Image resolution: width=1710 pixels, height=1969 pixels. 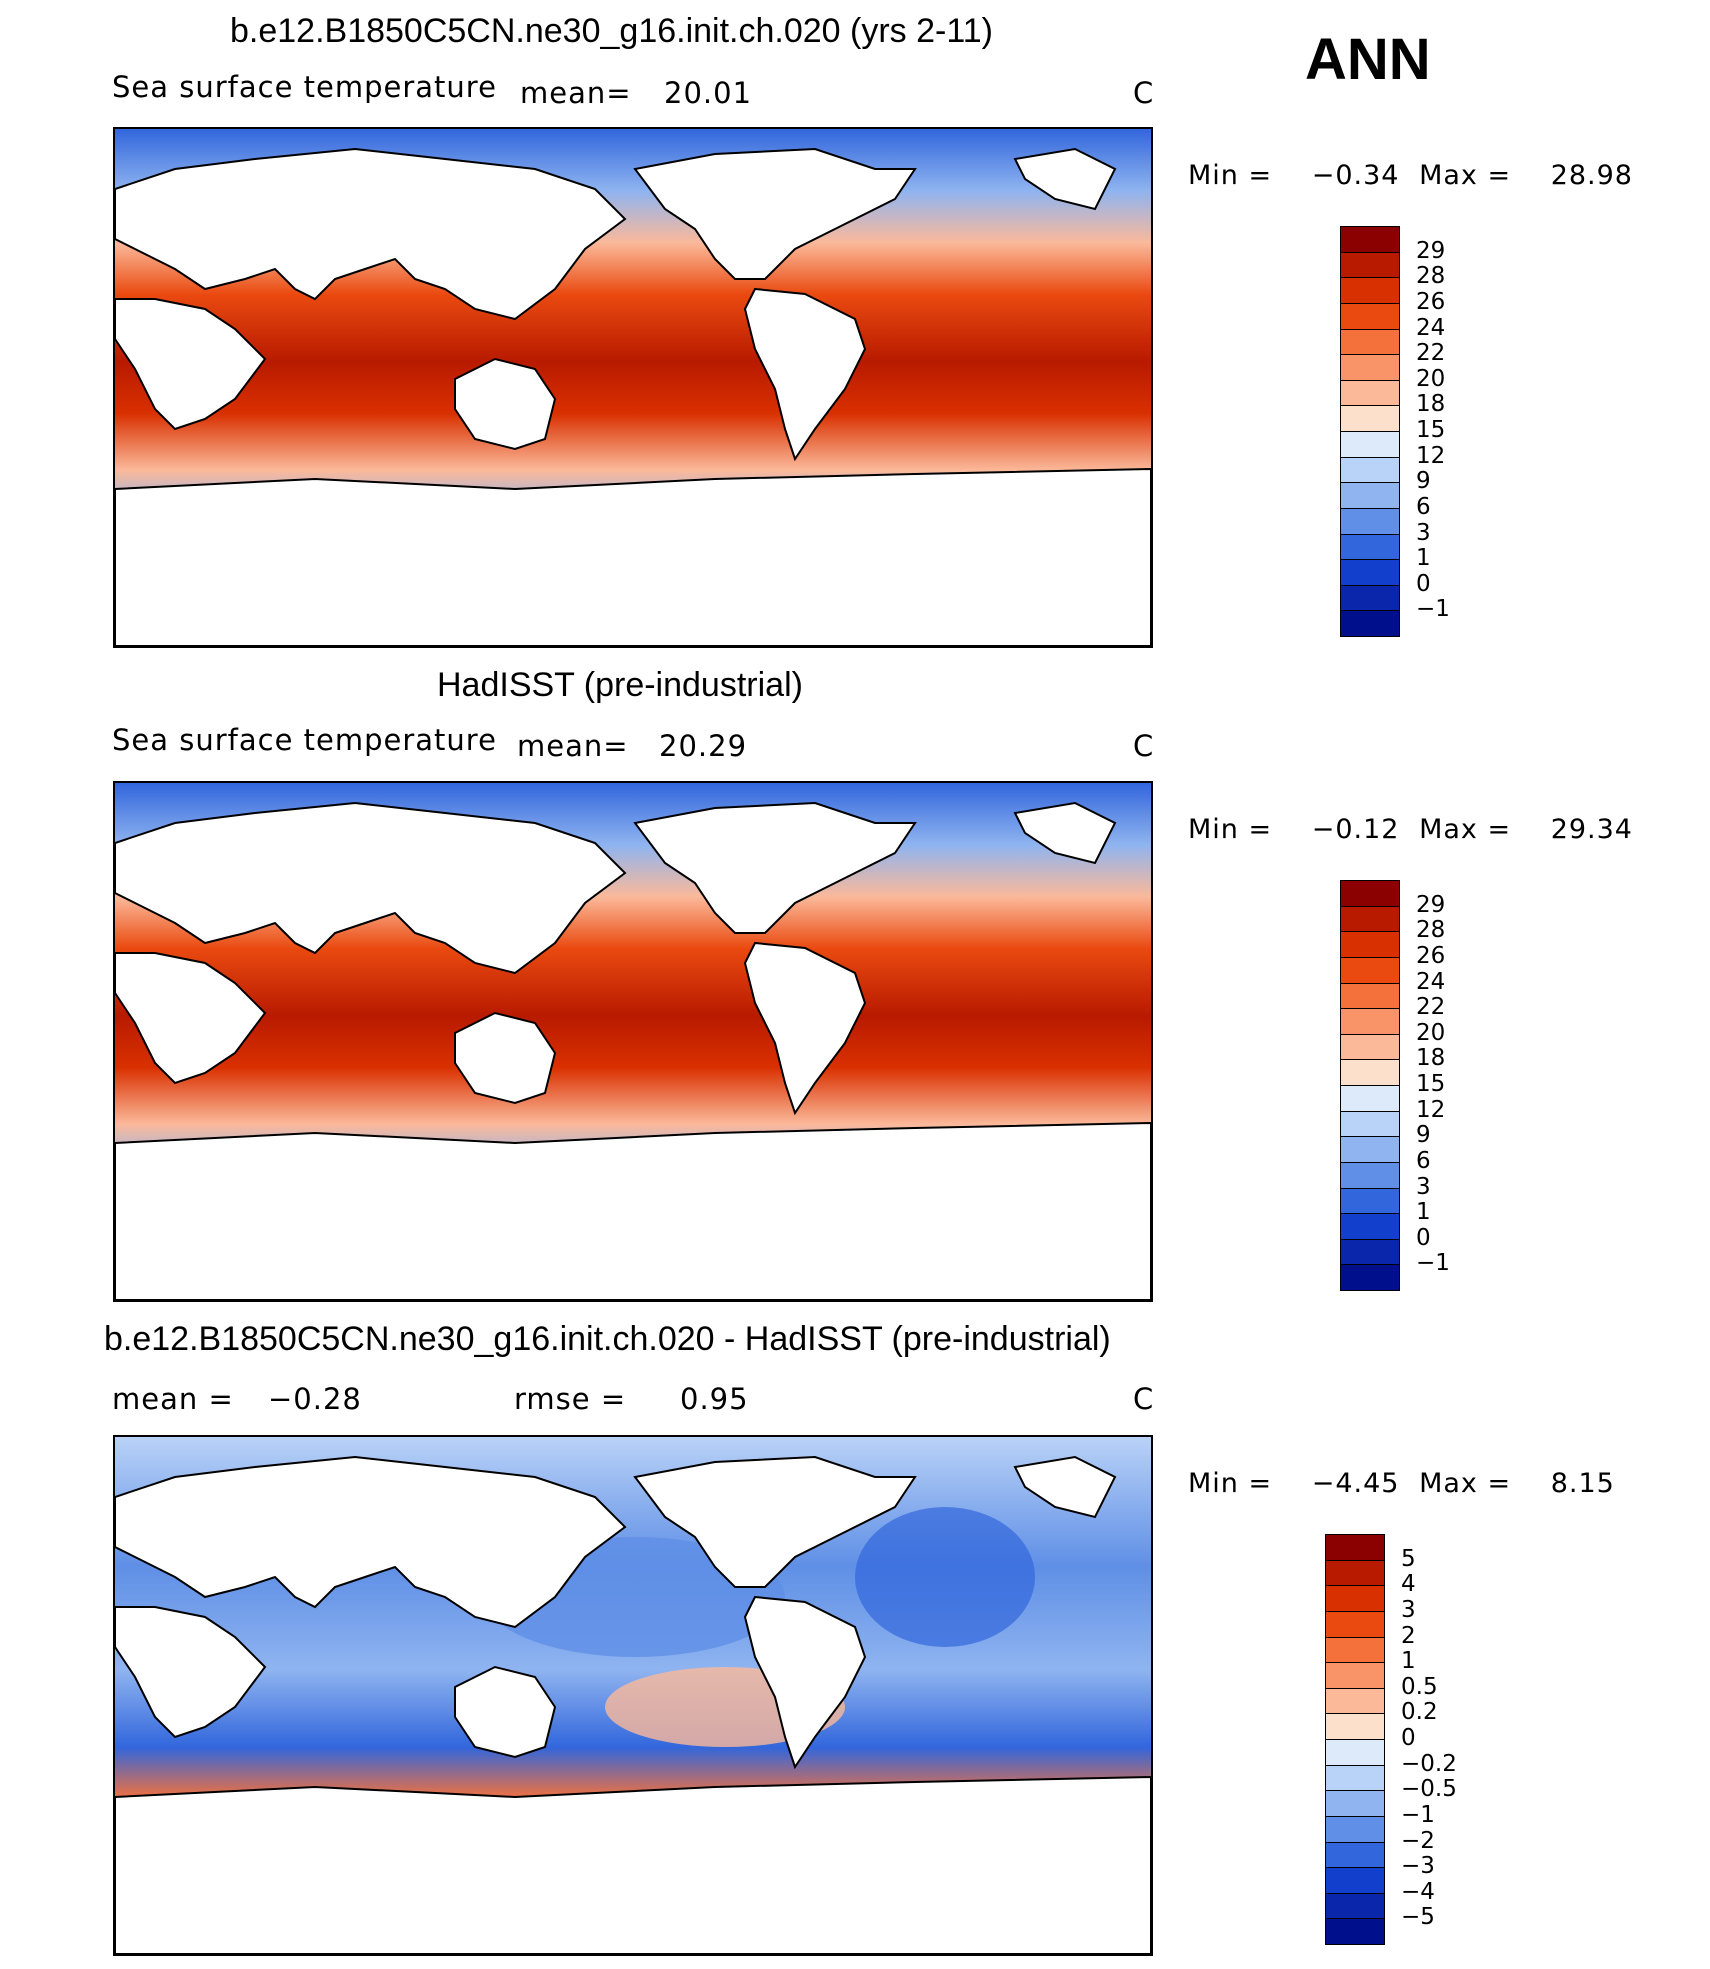 I want to click on colorbar-tick-label: 0.2, so click(x=1419, y=1712).